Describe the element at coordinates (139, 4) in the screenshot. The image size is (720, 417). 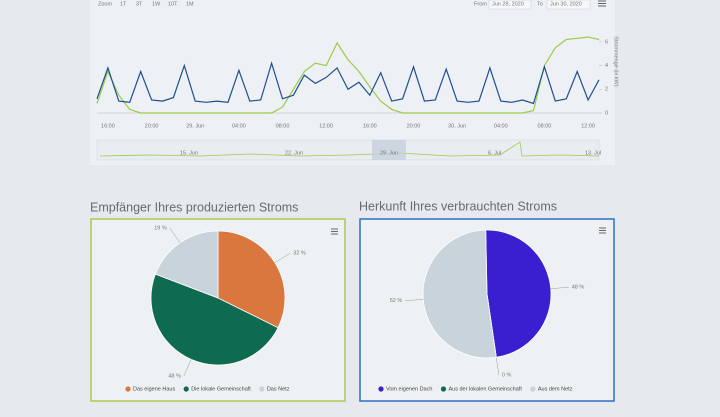
I see `range-button: 3T` at that location.